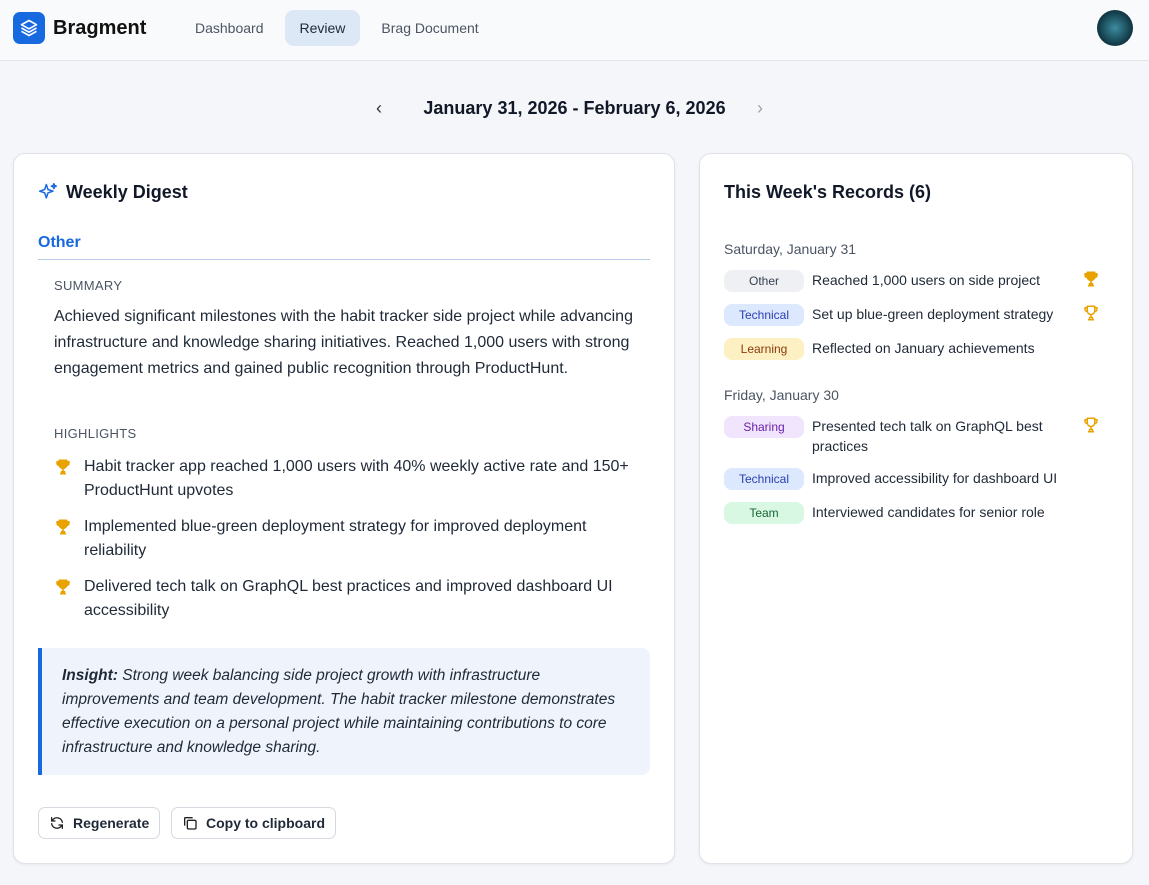  Describe the element at coordinates (928, 512) in the screenshot. I see `record-text: Interviewed candidates for senior role` at that location.